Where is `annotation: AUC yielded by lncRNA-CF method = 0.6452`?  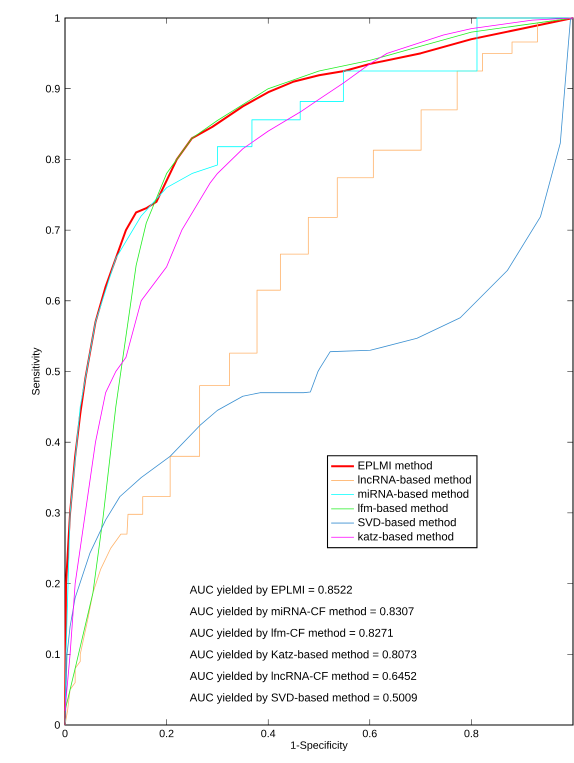
annotation: AUC yielded by lncRNA-CF method = 0.6452 is located at coordinates (303, 677).